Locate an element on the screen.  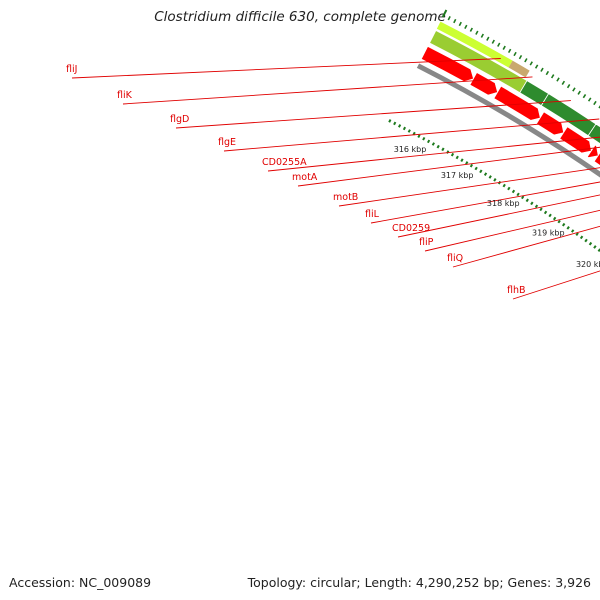
green-gene-block is located at coordinates (593, 134).